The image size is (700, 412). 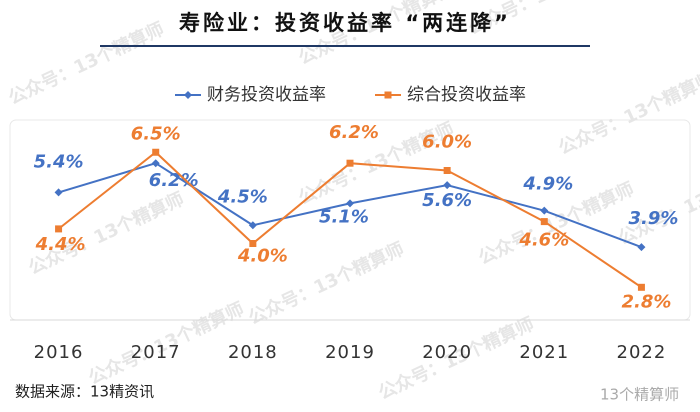 I want to click on value-label: 4.9%, so click(x=547, y=184).